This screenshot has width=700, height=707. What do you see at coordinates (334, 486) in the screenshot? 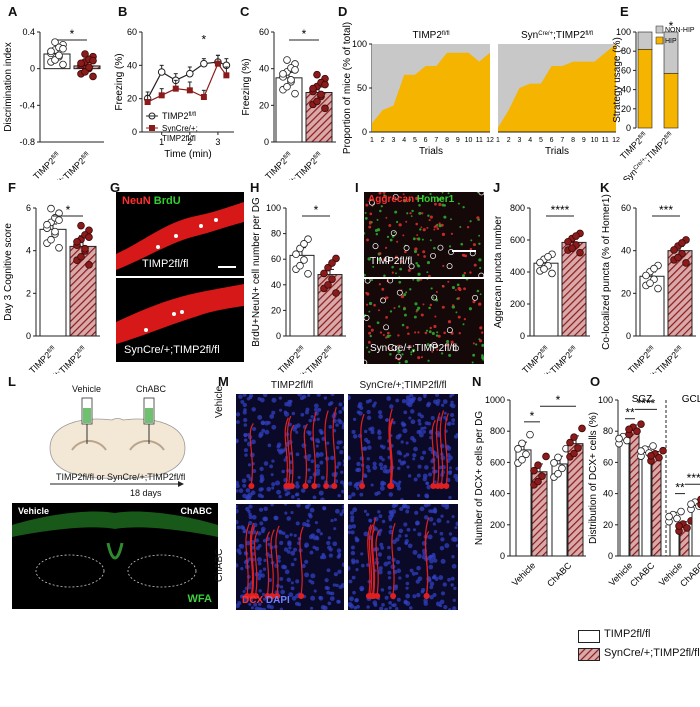
I see `dcx-soma` at bounding box center [334, 486].